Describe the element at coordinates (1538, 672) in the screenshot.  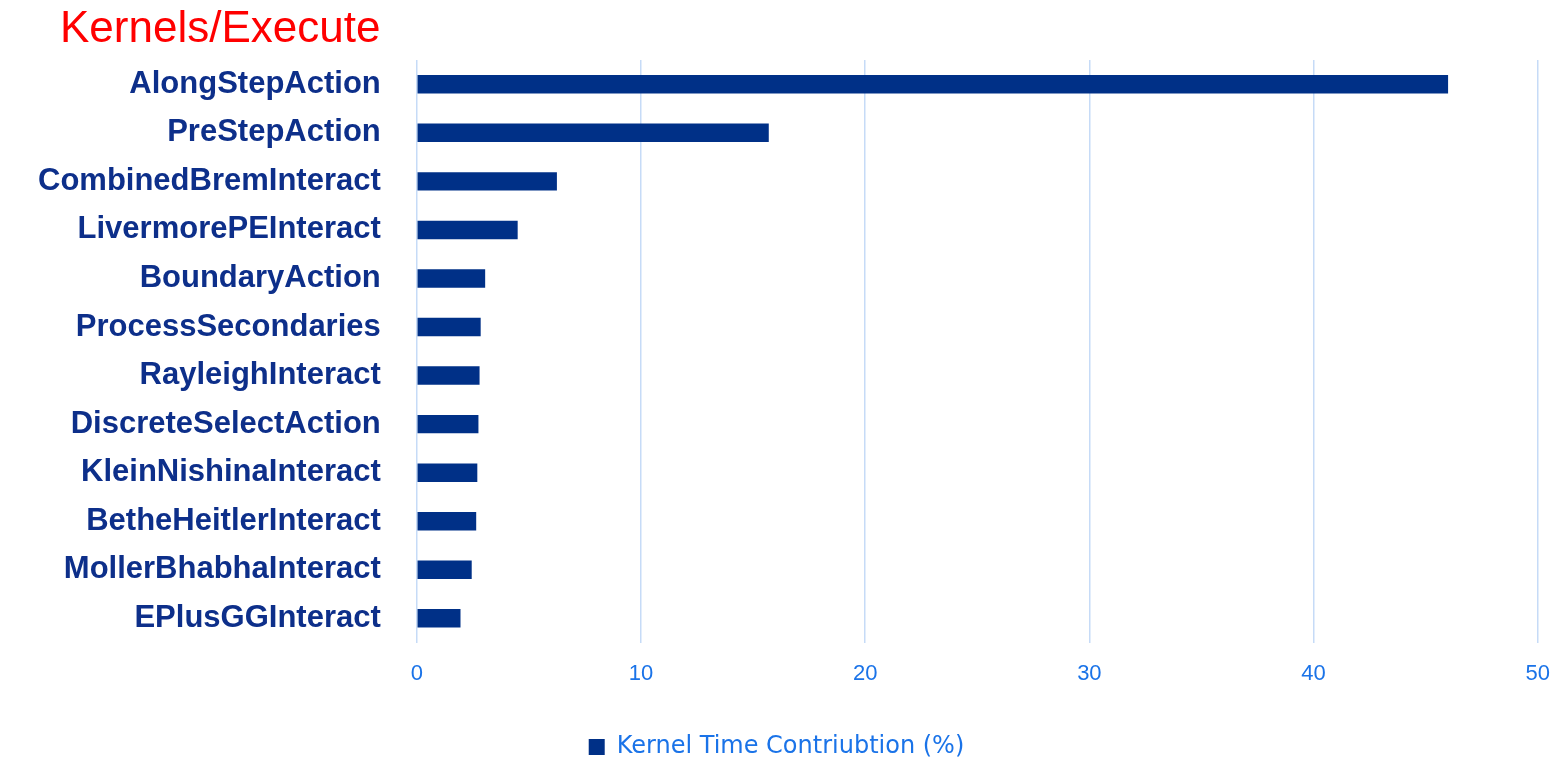
I see `x-tick-label: 50` at that location.